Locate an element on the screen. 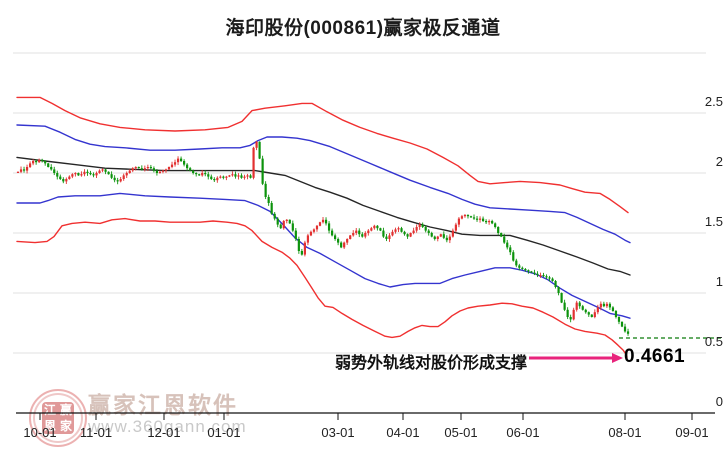 Image resolution: width=726 pixels, height=450 pixels. x-axis-label: 08-01 is located at coordinates (624, 432).